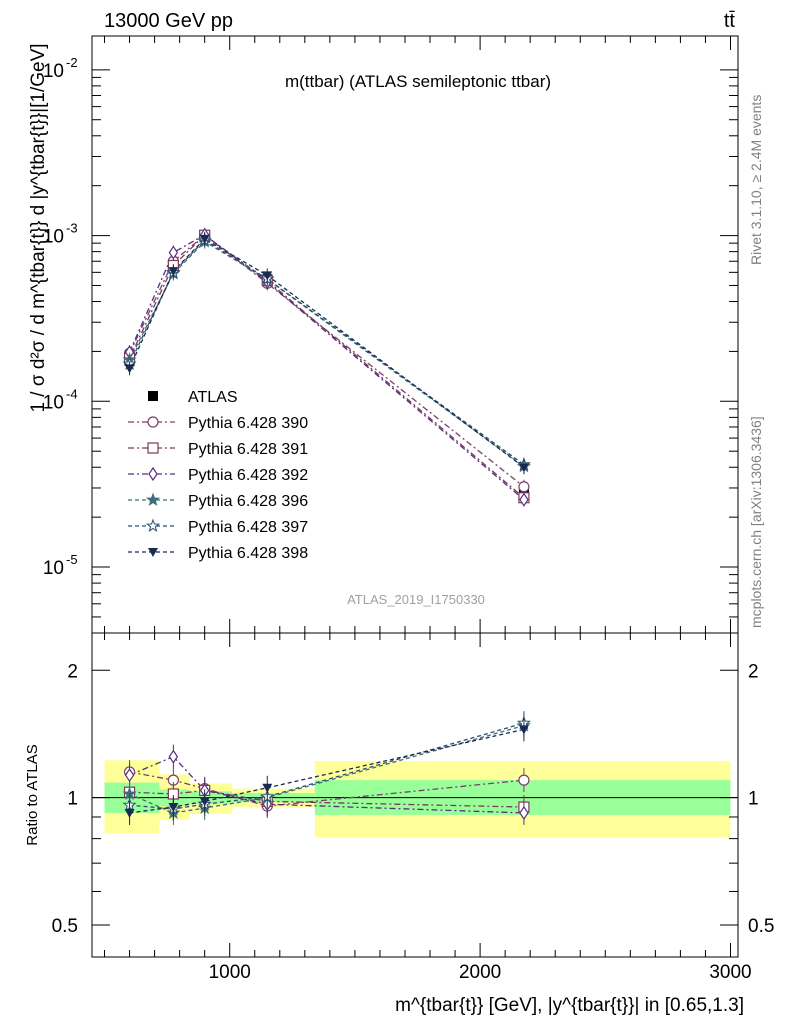  Describe the element at coordinates (53, 568) in the screenshot. I see `main-y-tick-label-10^-5: 10` at that location.